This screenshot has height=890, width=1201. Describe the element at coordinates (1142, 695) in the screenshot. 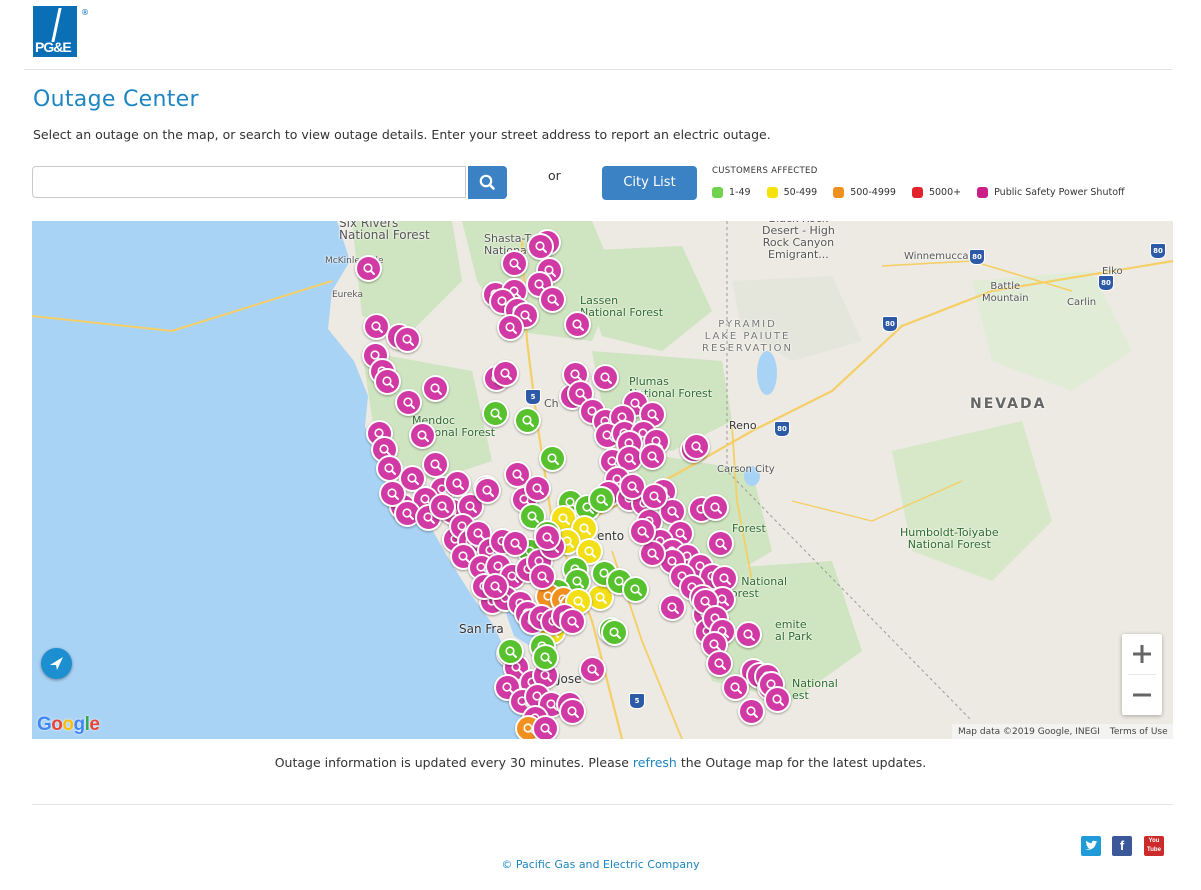

I see `zoom-out-button` at that location.